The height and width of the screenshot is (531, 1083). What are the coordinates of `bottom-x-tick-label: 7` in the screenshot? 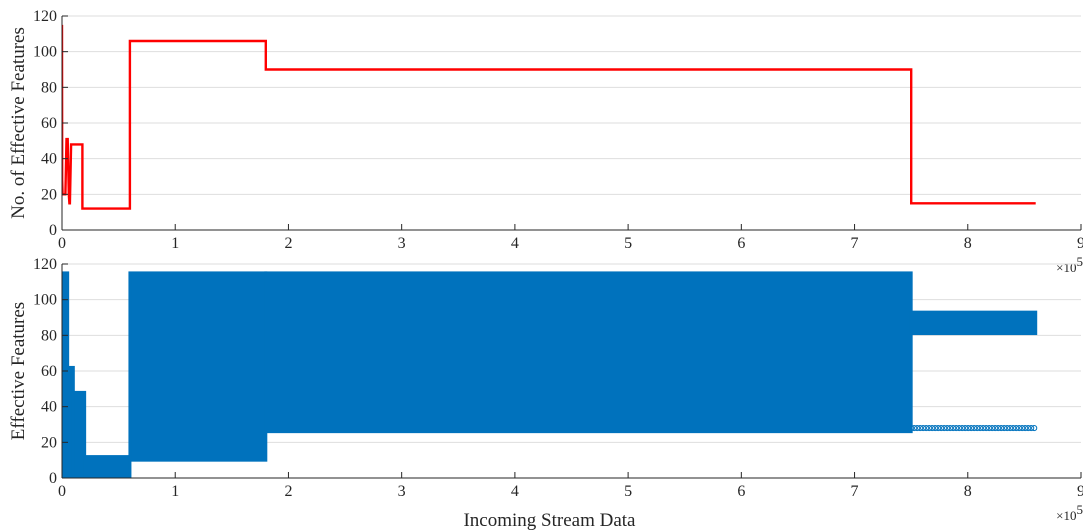 It's located at (855, 491).